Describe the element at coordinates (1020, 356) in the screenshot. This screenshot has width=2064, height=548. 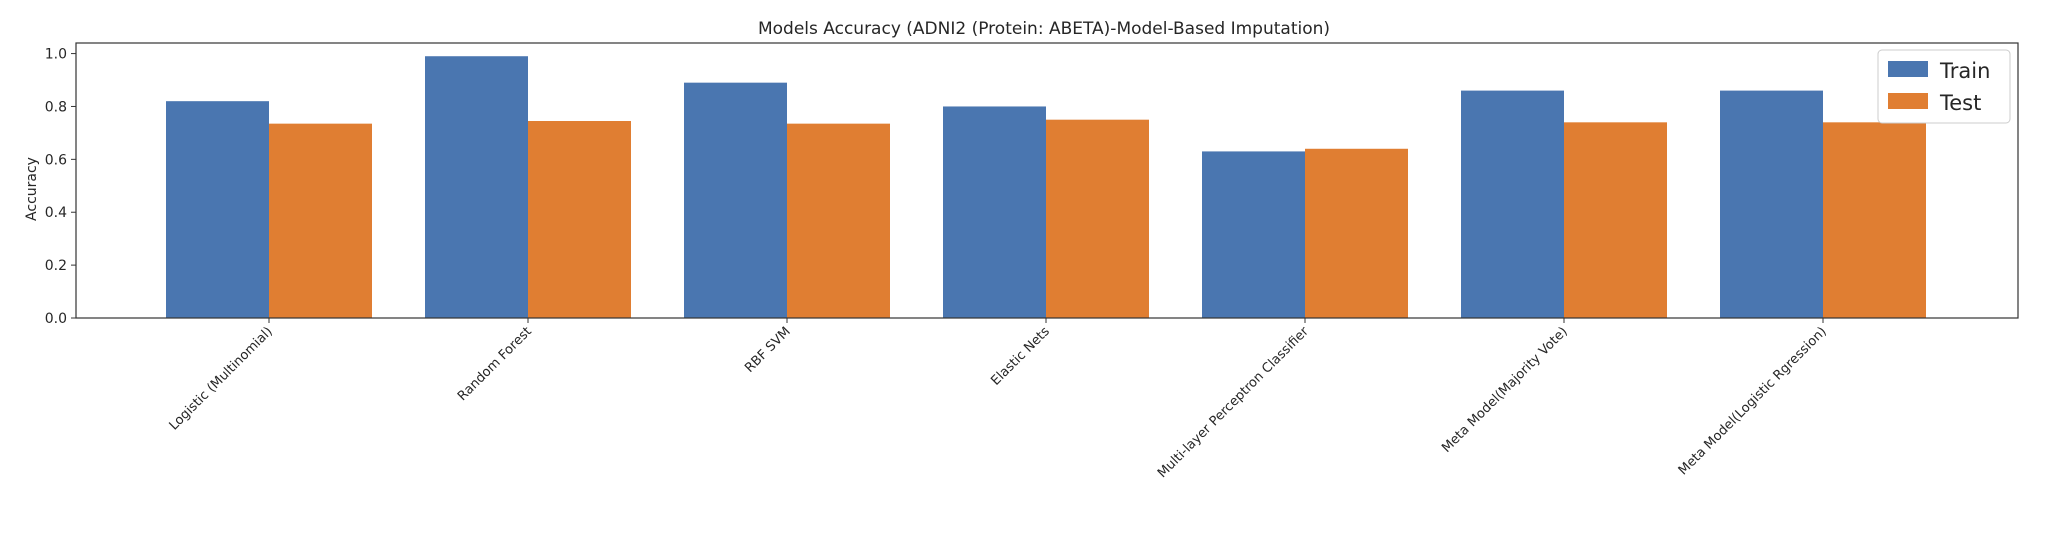
I see `x-tick-label-3: Elastic Nets` at that location.